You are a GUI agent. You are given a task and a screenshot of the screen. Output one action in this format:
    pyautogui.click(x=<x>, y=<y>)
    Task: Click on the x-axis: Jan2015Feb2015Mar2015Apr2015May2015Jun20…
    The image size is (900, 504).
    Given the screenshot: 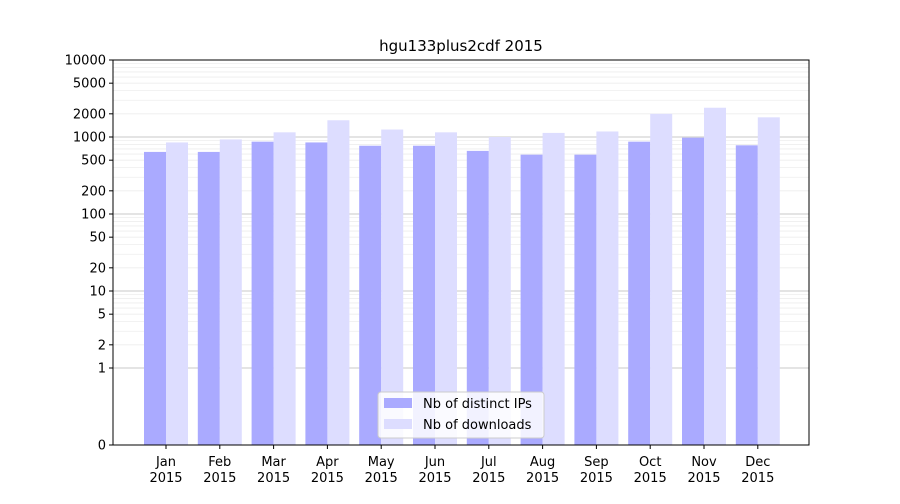 What is the action you would take?
    pyautogui.click(x=461, y=465)
    